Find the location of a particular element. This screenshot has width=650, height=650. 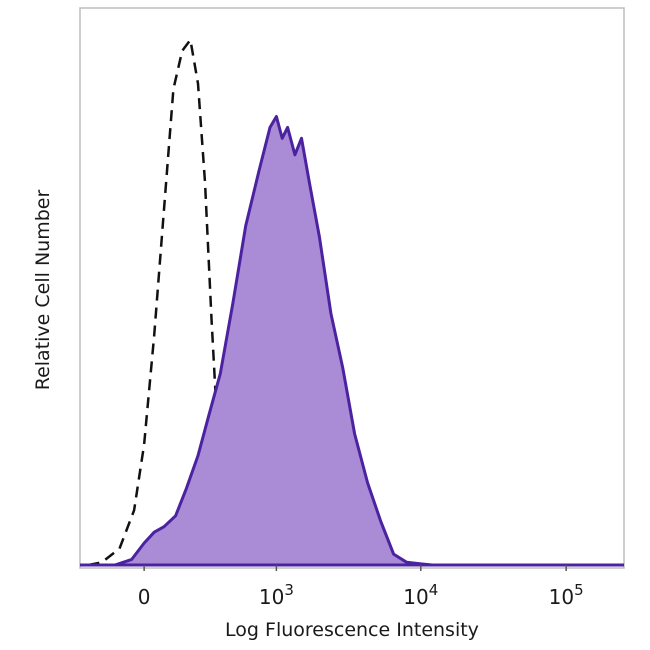

x-tick-label-2: 10⁴ is located at coordinates (420, 595).